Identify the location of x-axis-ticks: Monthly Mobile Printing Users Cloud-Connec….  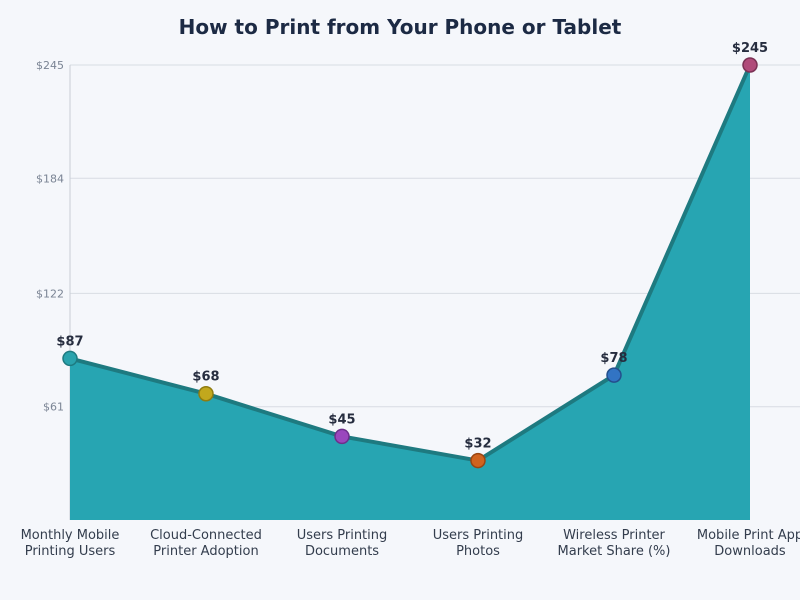
(410, 543).